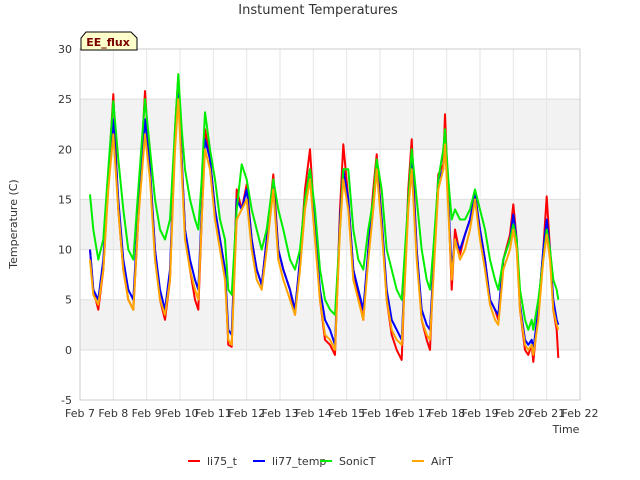  Describe the element at coordinates (213, 413) in the screenshot. I see `x-tick-label: Feb 11` at that location.